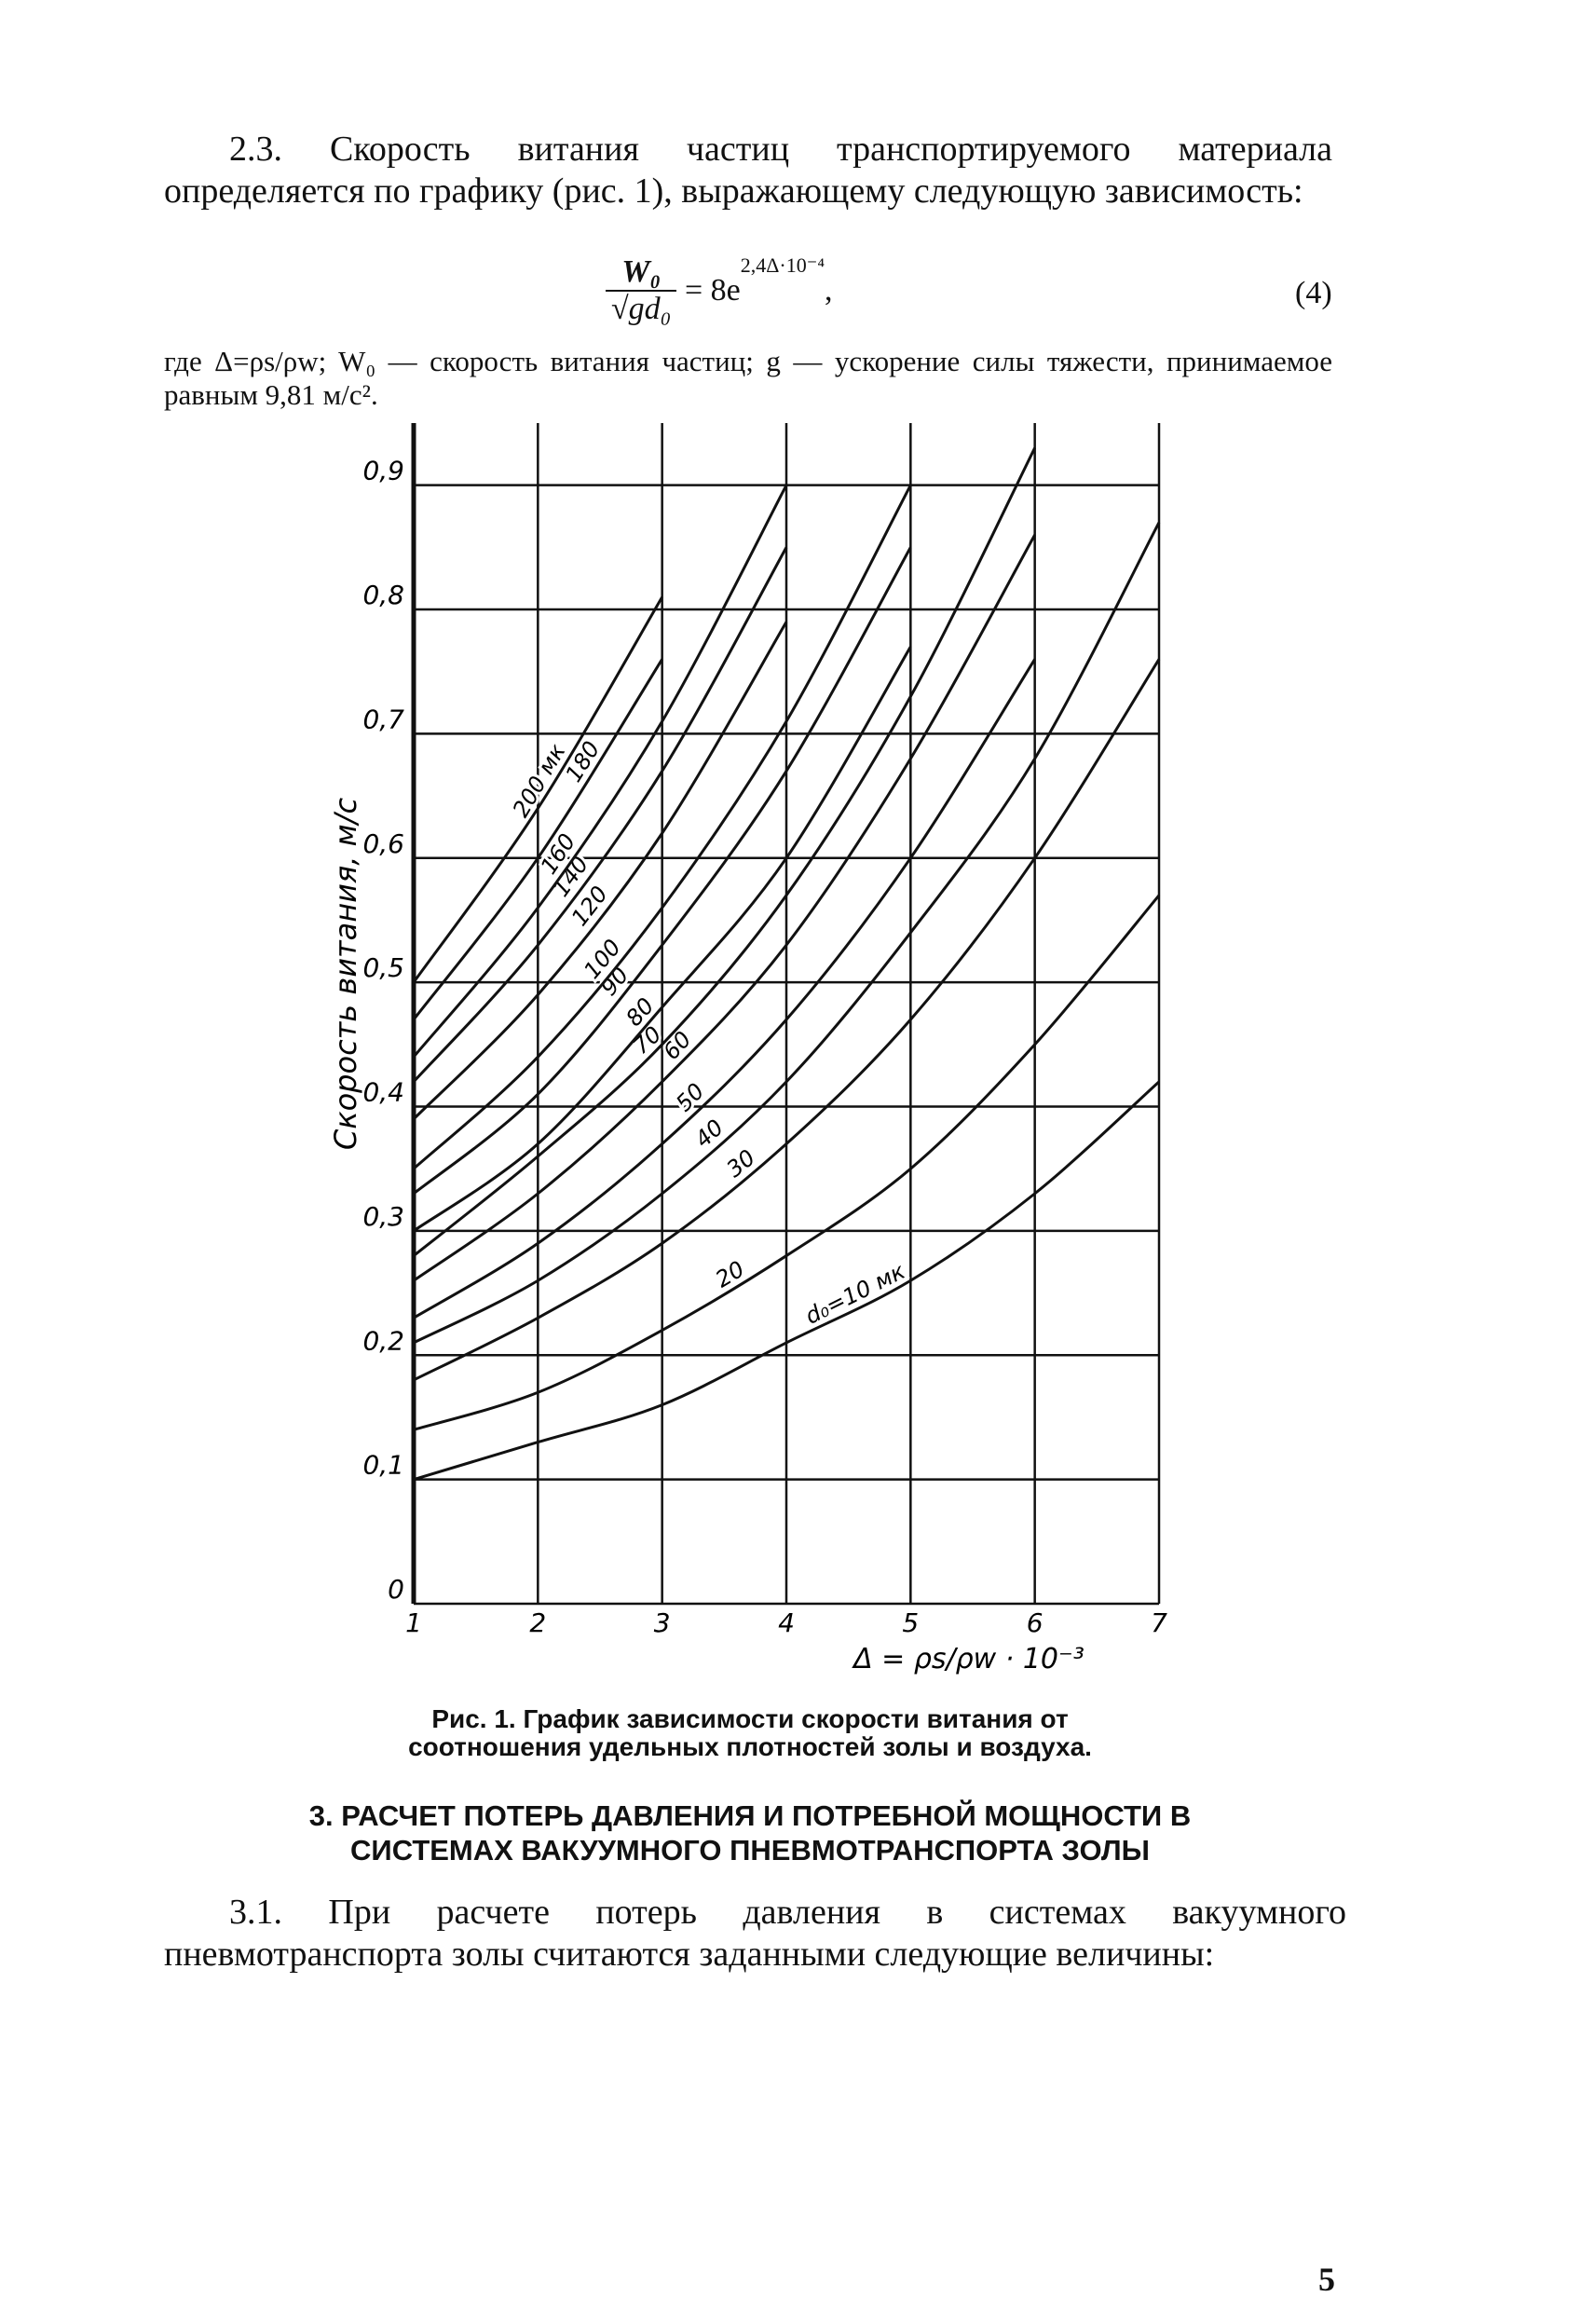 The width and height of the screenshot is (1596, 2311). What do you see at coordinates (968, 1659) in the screenshot?
I see `x-axis-label: Δ = ρs/ρw · 10⁻³` at bounding box center [968, 1659].